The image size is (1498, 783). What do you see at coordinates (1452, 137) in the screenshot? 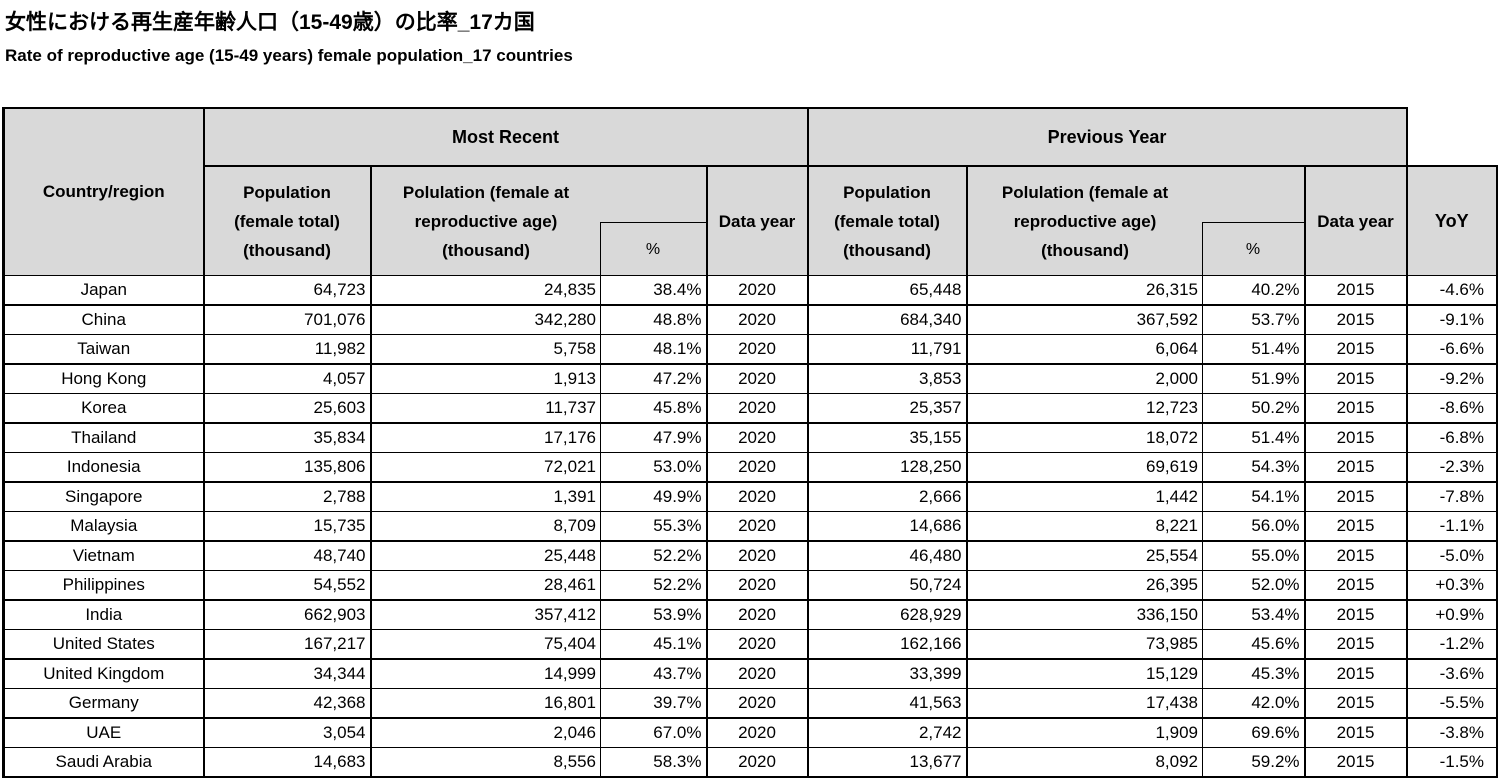
I see `empty-corner-cell` at bounding box center [1452, 137].